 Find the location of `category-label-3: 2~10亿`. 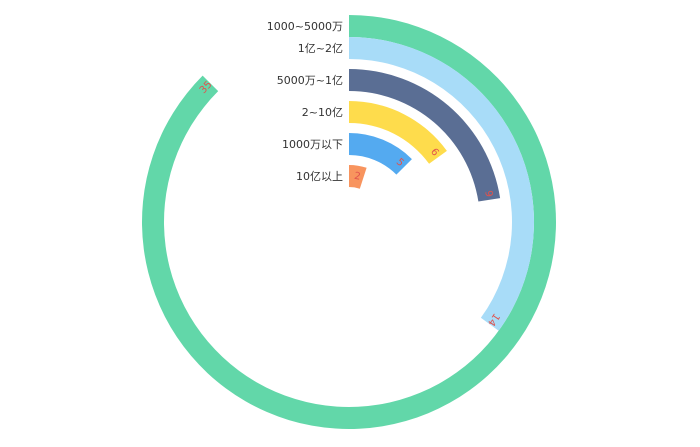

category-label-3: 2~10亿 is located at coordinates (322, 112).